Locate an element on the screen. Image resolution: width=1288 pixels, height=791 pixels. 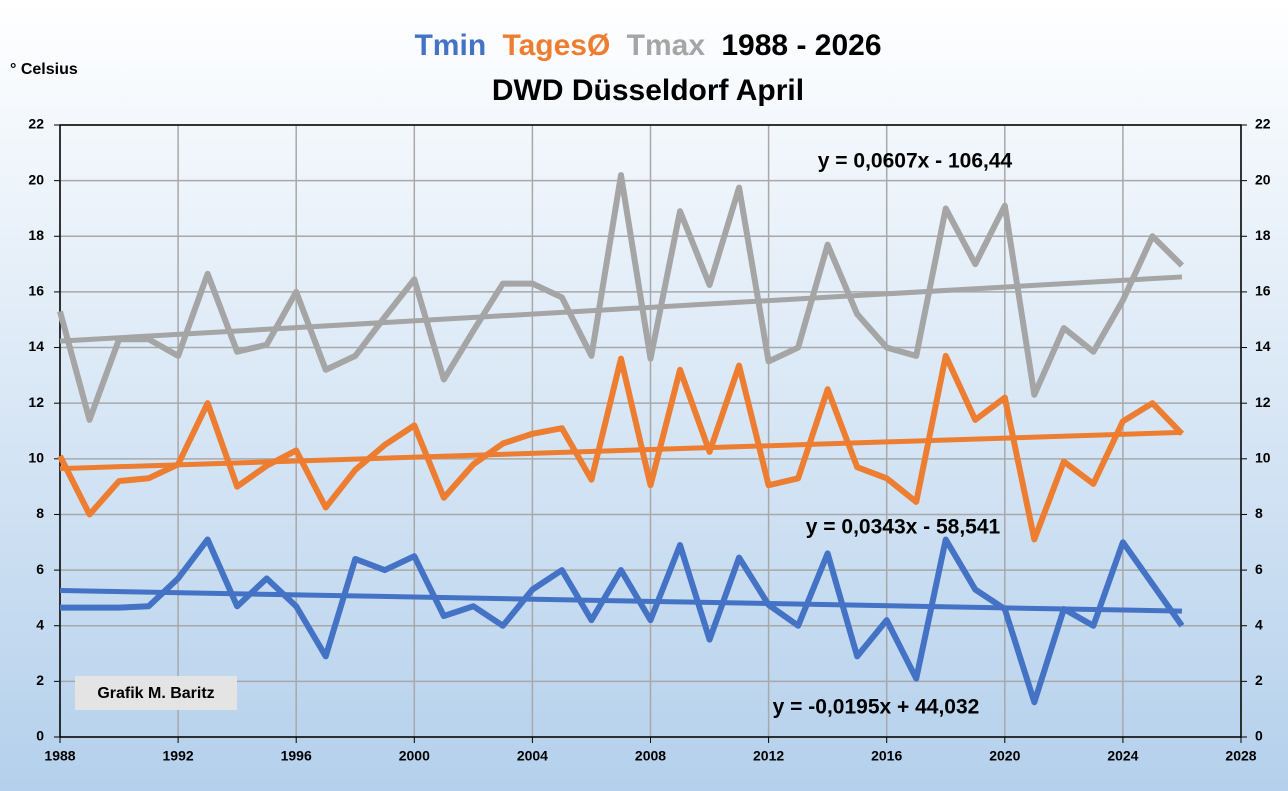
y-axis-label: ° Celsius is located at coordinates (44, 69).